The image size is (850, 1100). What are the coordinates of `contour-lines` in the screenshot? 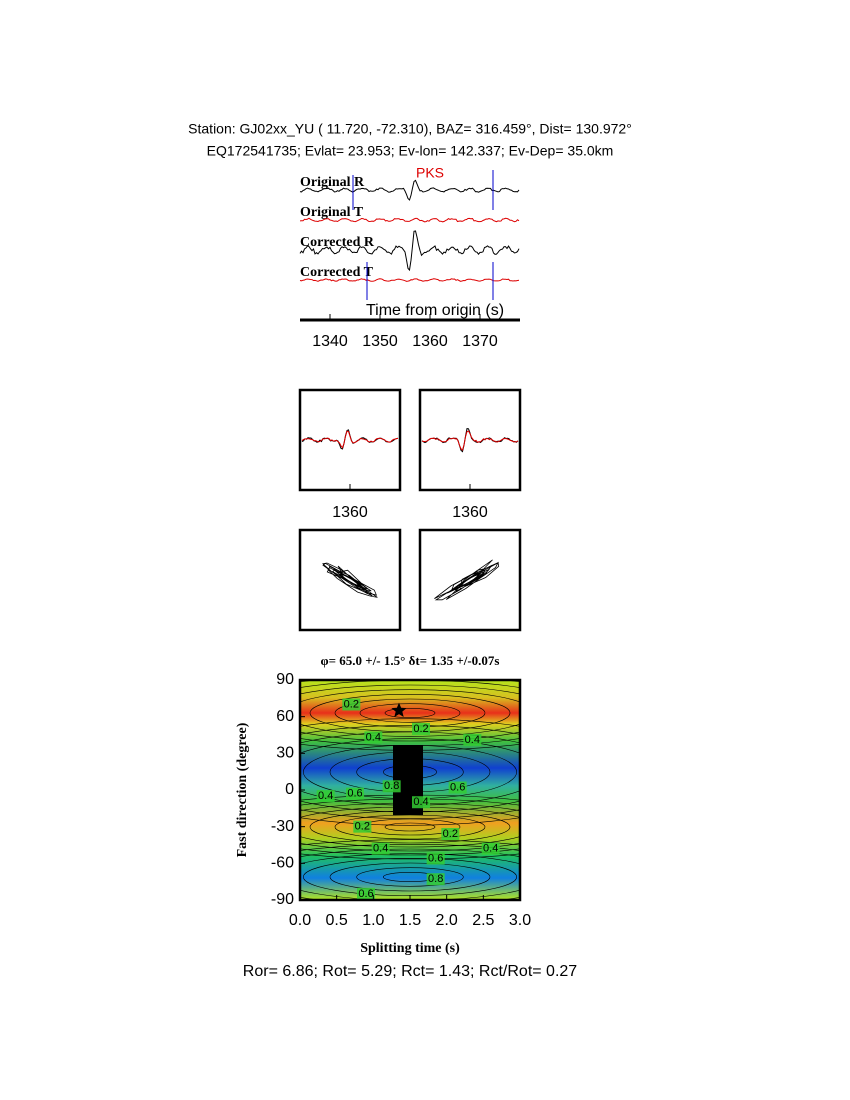 It's located at (410, 790).